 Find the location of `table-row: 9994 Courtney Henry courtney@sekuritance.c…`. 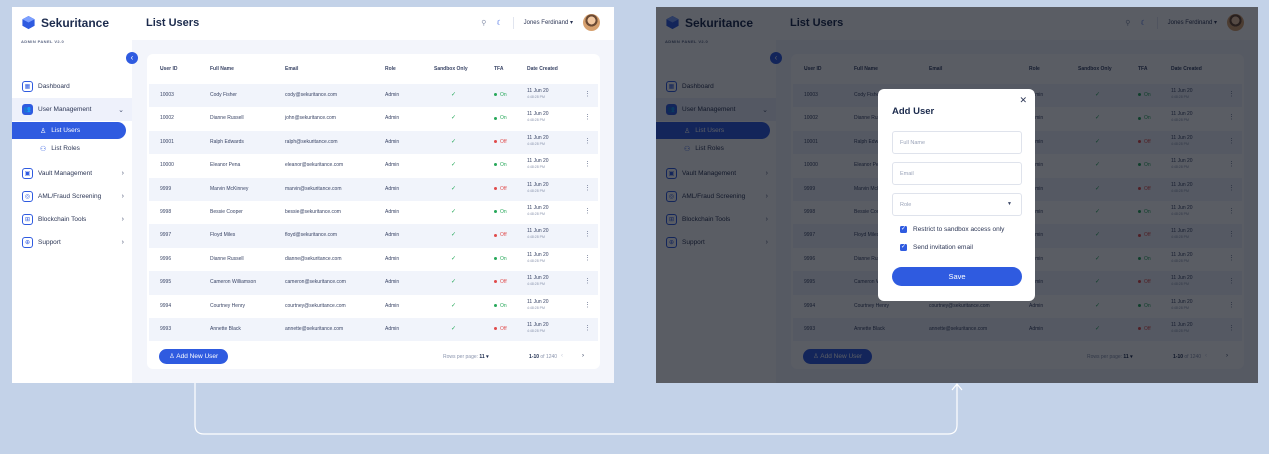

table-row: 9994 Courtney Henry courtney@sekuritance.c… is located at coordinates (373, 306).